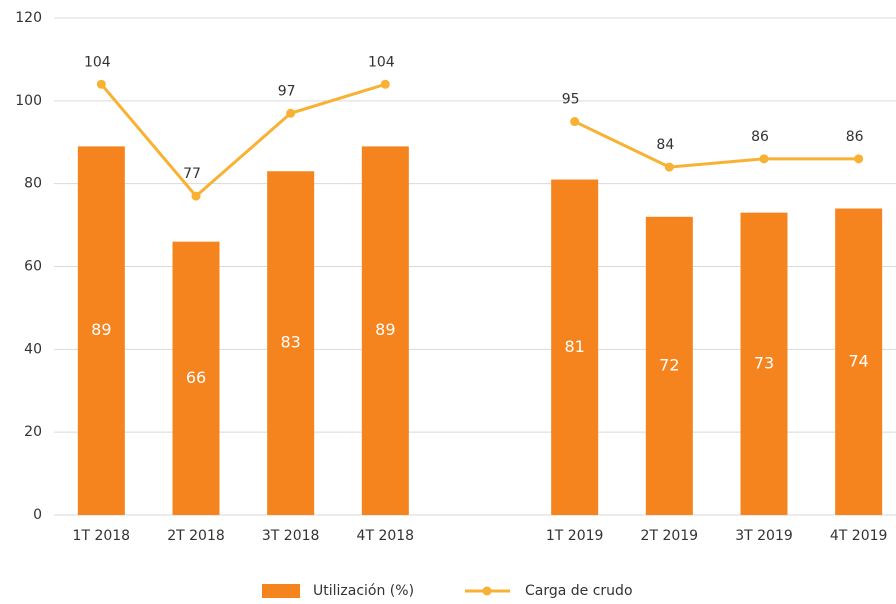  I want to click on x-tick-label: 3T 2019, so click(764, 536).